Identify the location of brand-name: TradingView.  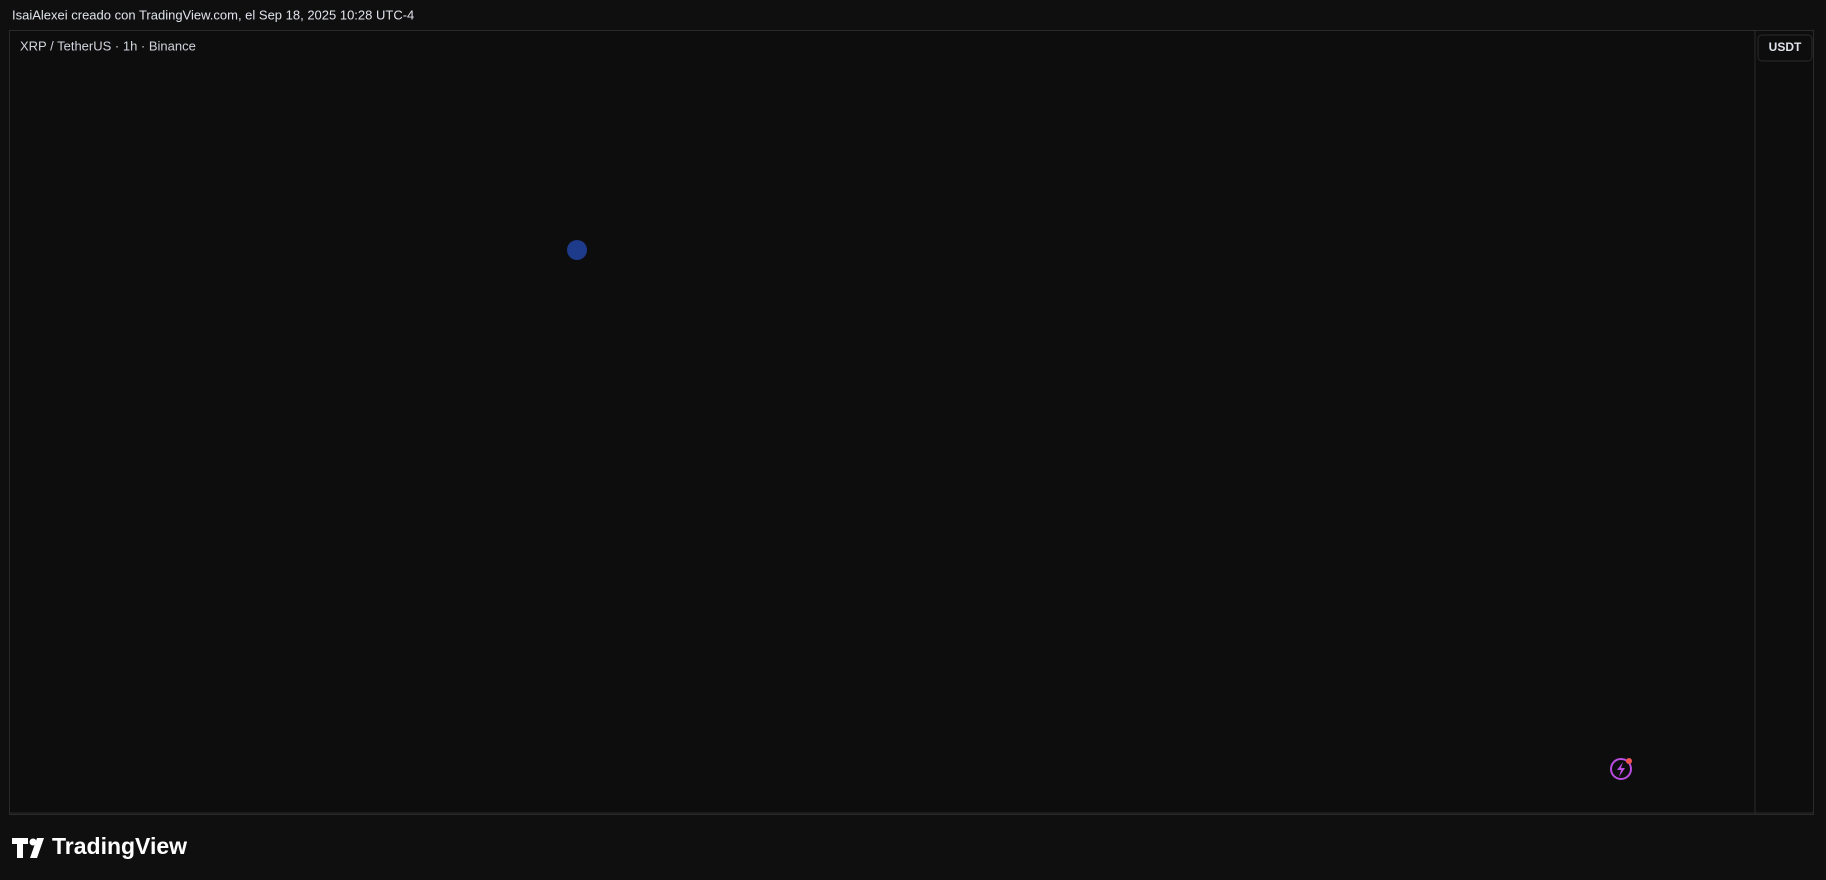
(119, 846).